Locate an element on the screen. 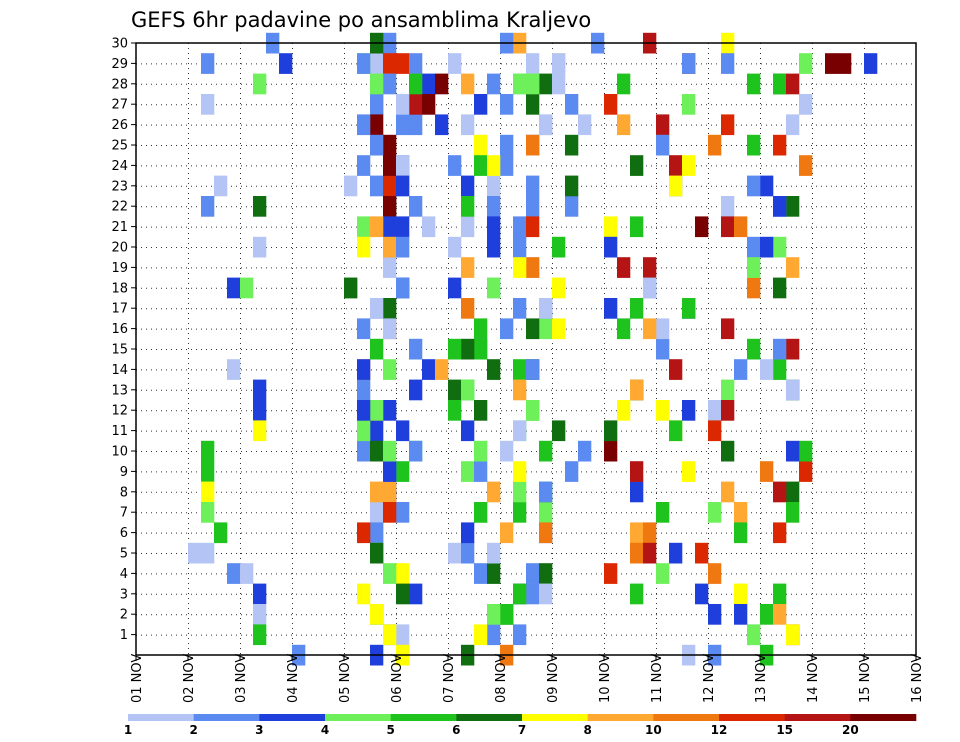 Image resolution: width=960 pixels, height=742 pixels. x-tick-label: 14 NOV is located at coordinates (813, 678).